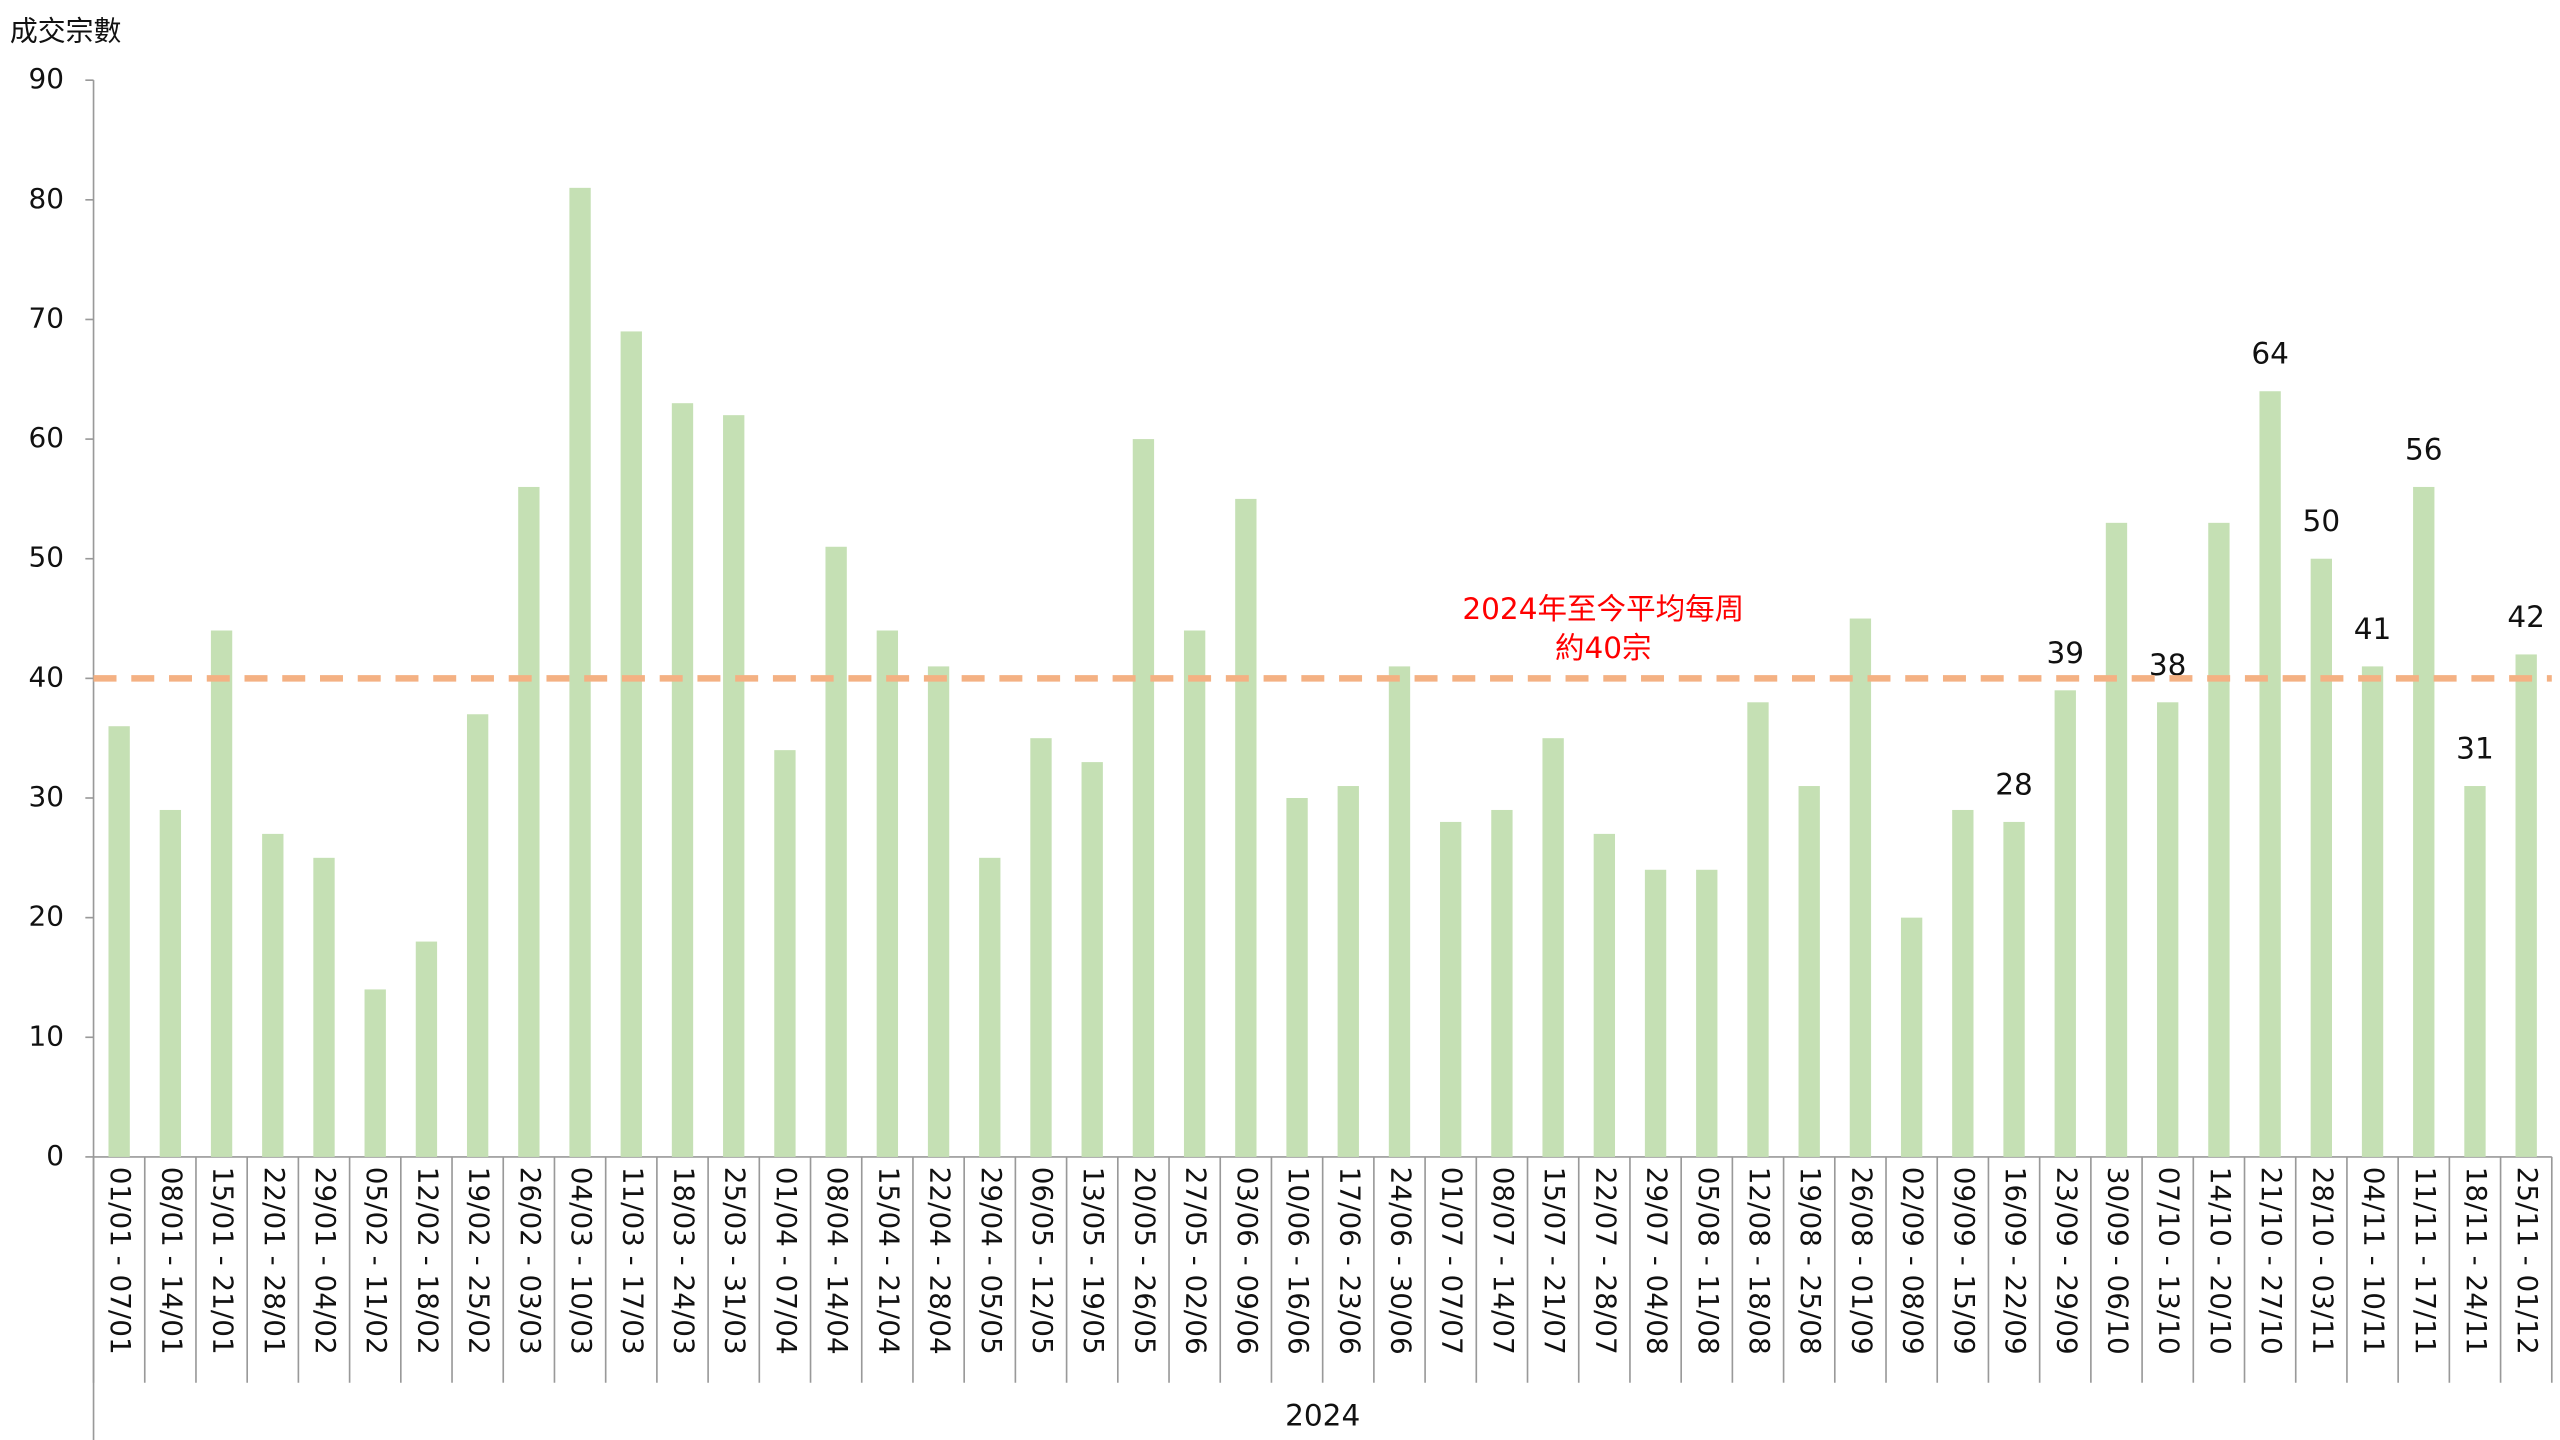  What do you see at coordinates (120, 1261) in the screenshot?
I see `x-tick-label: 01/01 - 07/01` at bounding box center [120, 1261].